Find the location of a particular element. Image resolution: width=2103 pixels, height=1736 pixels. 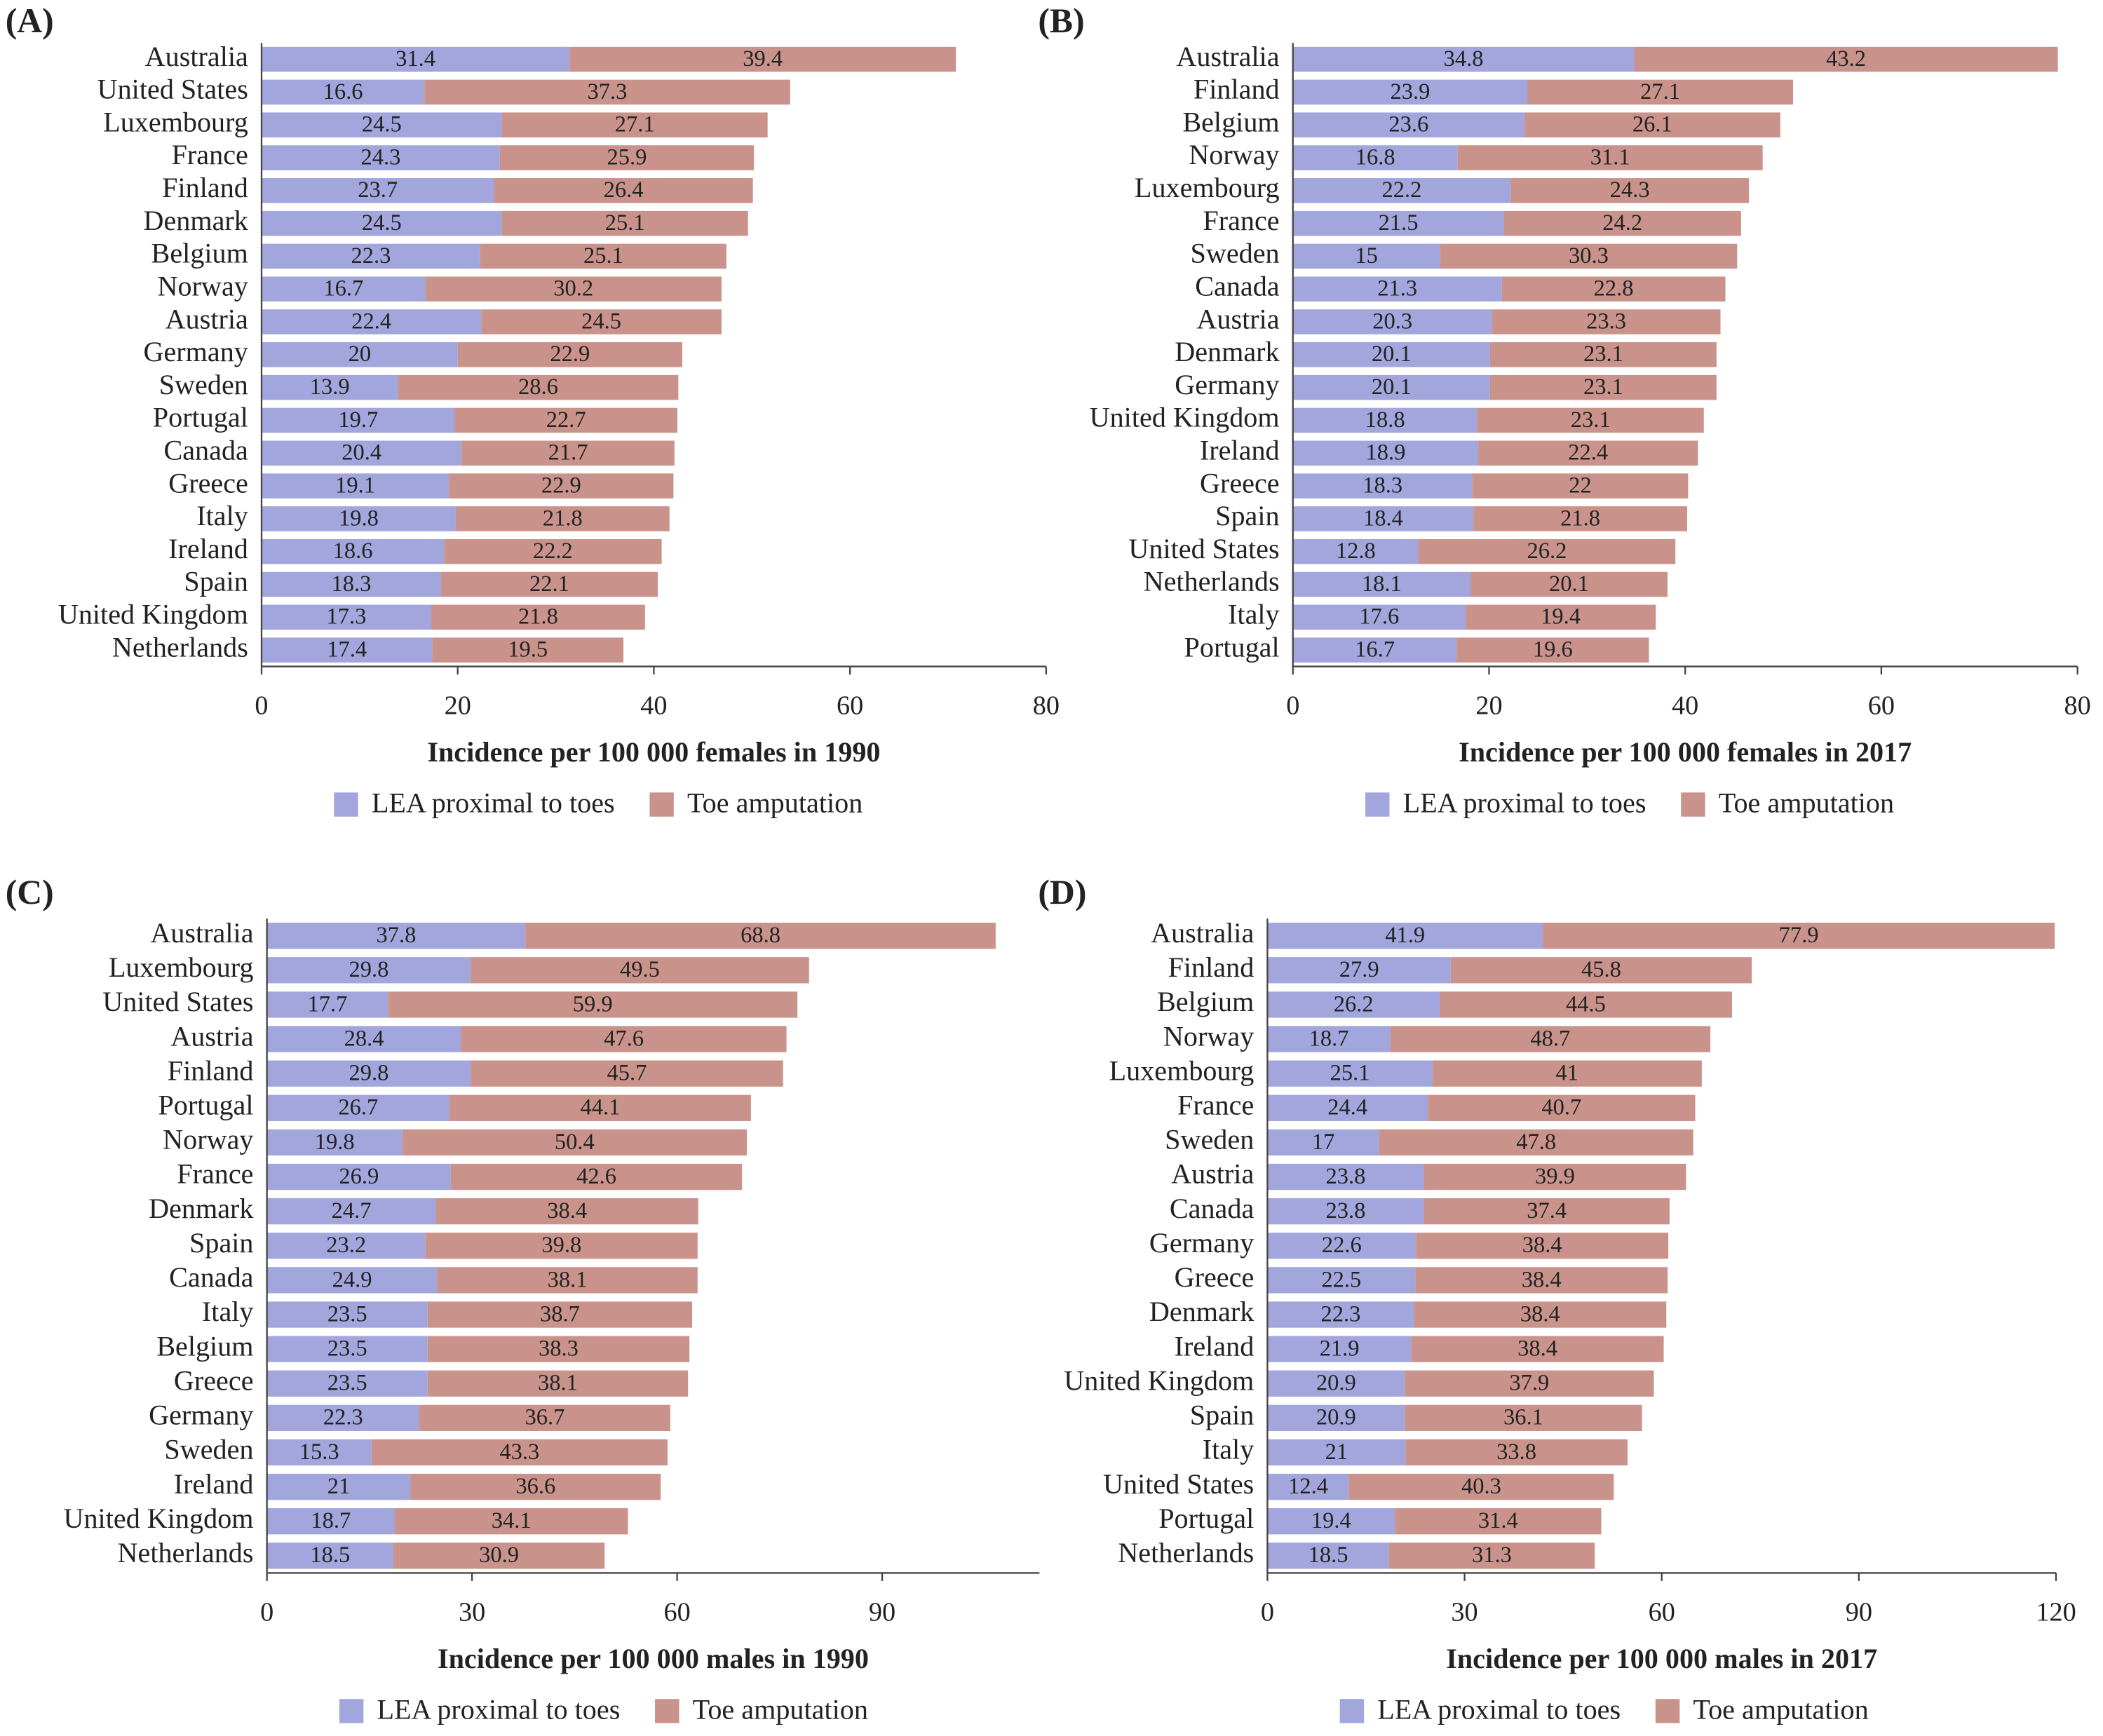

legend-label: LEA proximal to toes is located at coordinates (498, 1709).